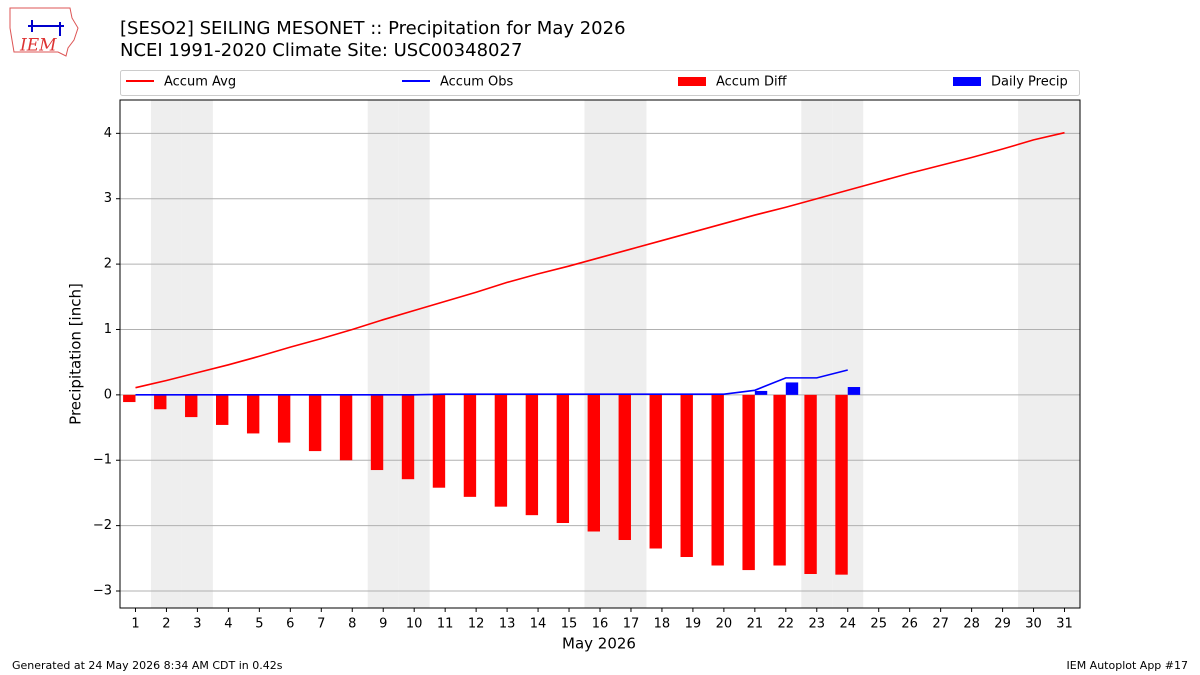 The width and height of the screenshot is (1200, 675). I want to click on x-tick-label: 23, so click(817, 624).